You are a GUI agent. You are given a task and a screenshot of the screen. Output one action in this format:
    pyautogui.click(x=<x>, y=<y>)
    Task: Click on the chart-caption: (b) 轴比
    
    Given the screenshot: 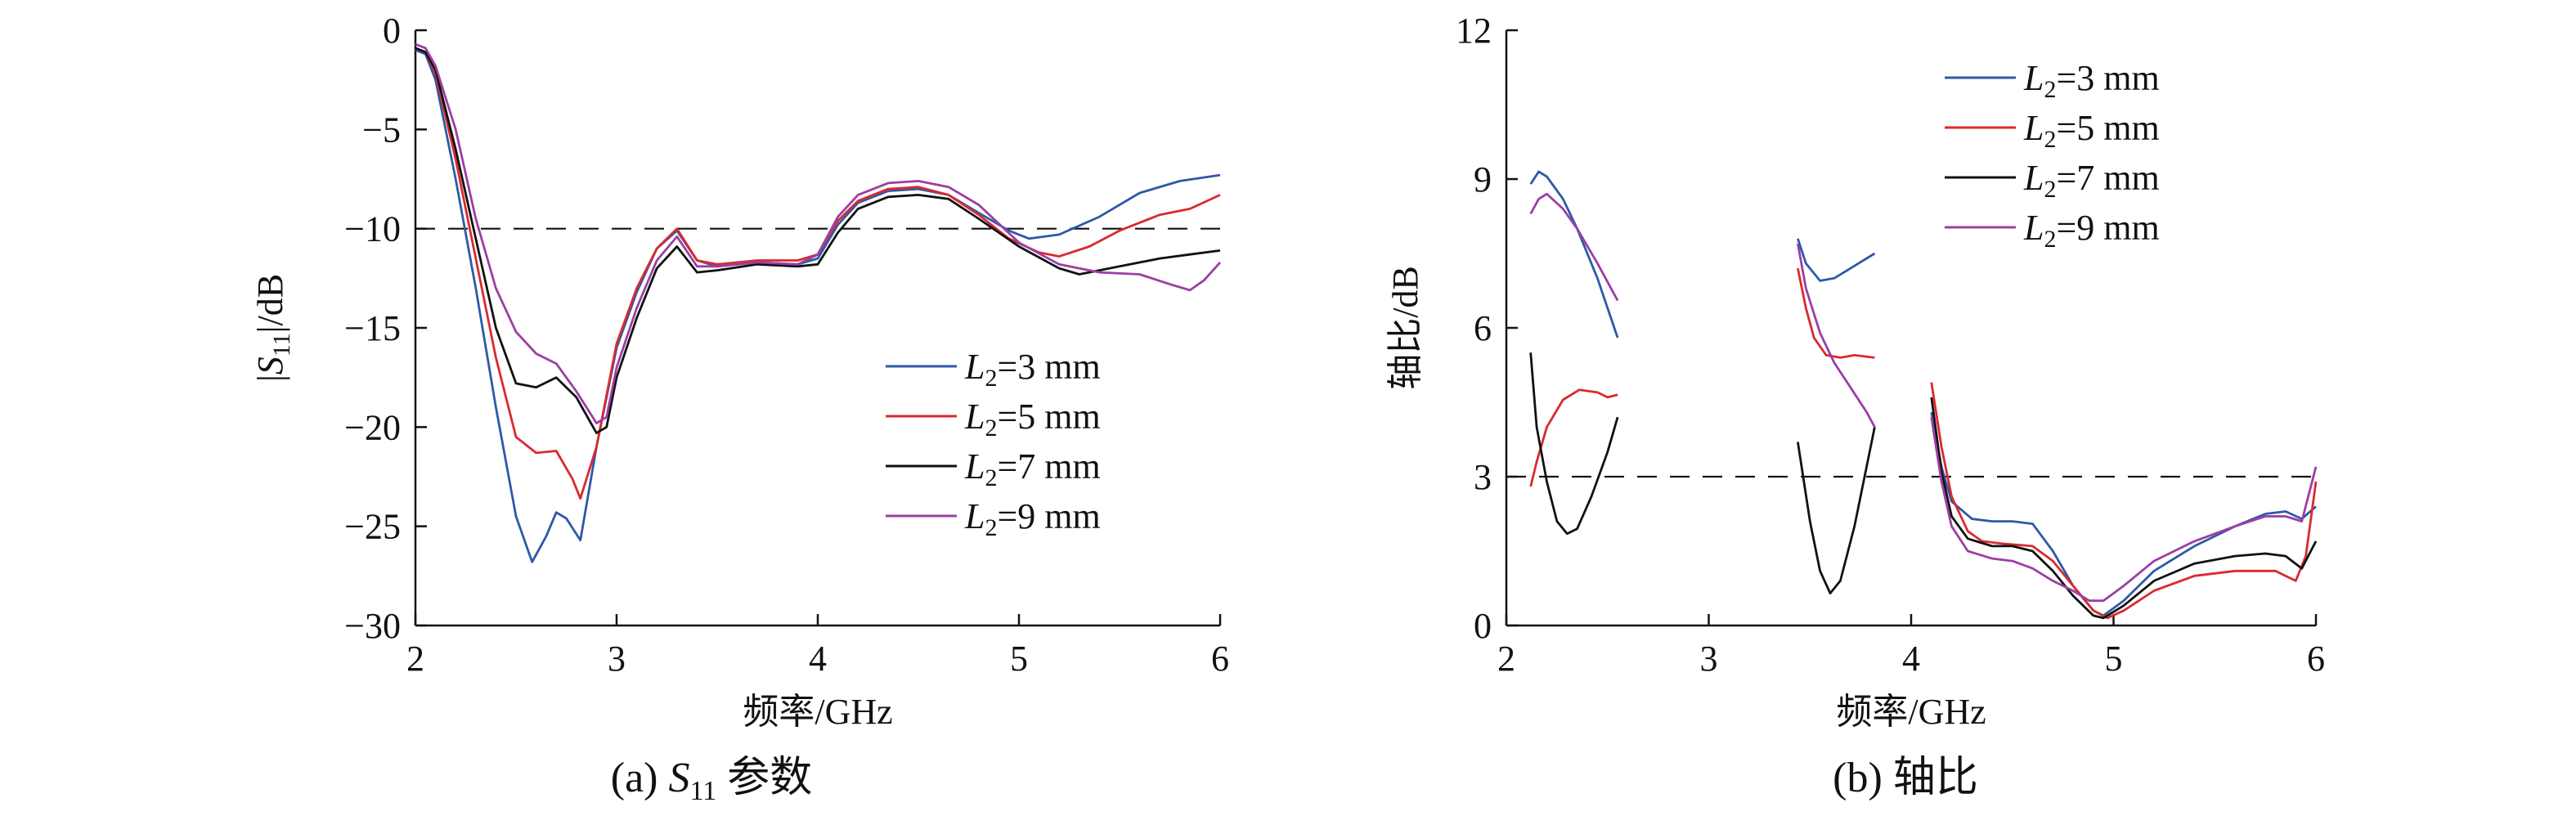 What is the action you would take?
    pyautogui.click(x=1905, y=778)
    